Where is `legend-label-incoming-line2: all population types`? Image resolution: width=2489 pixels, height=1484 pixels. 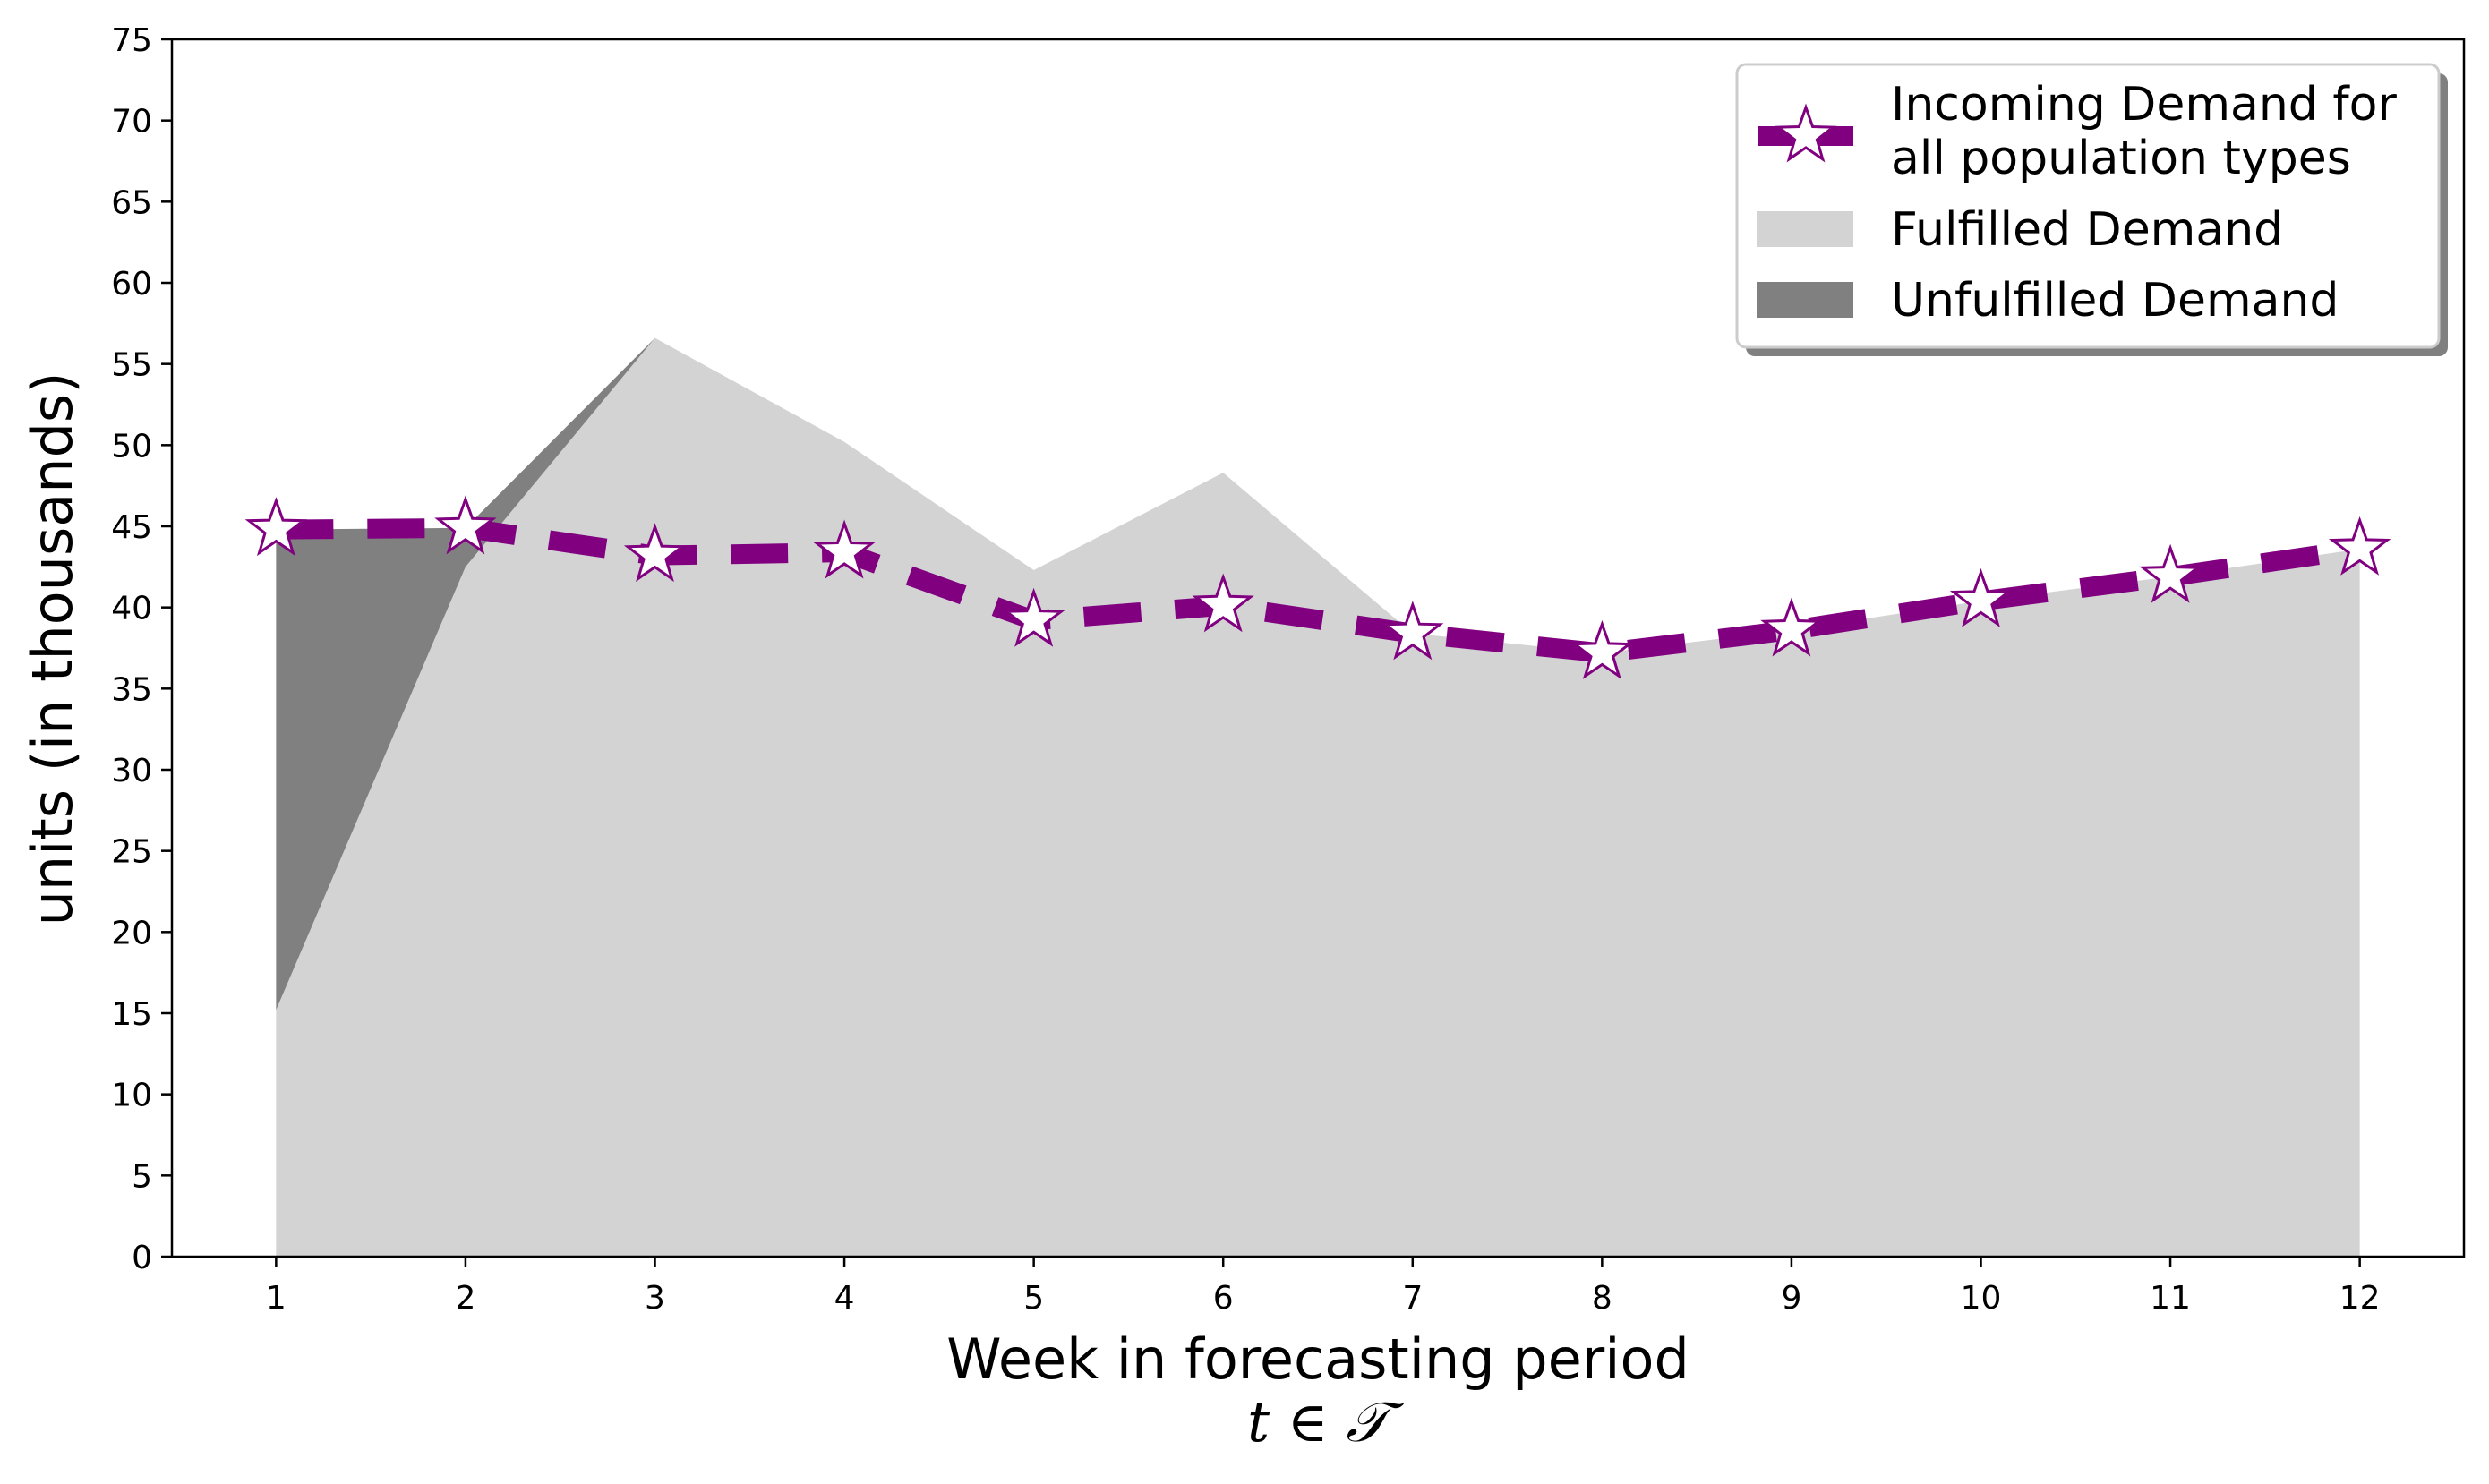
legend-label-incoming-line2: all population types is located at coordinates (2121, 158).